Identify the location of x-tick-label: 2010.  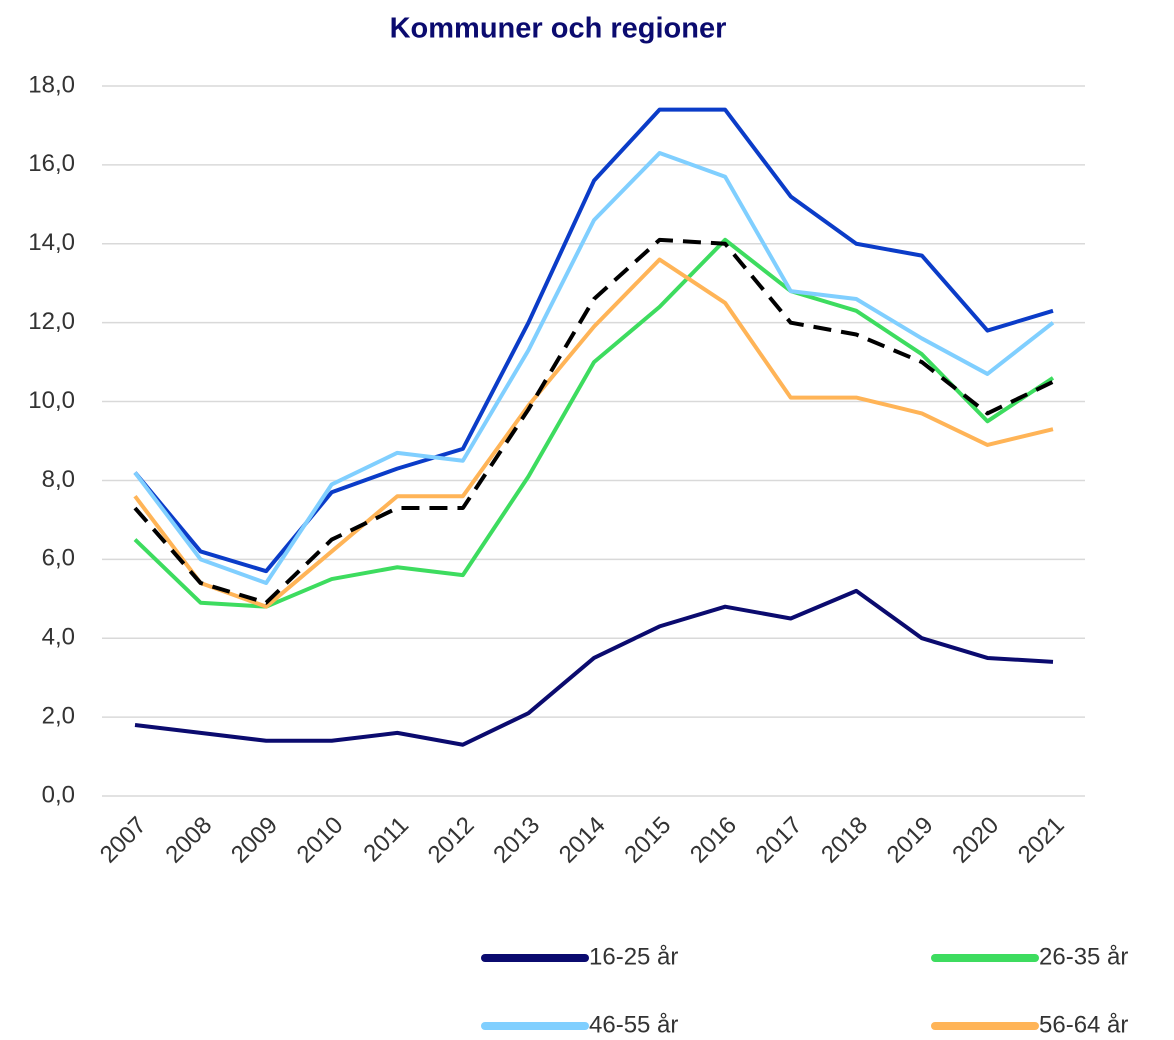
(320, 840).